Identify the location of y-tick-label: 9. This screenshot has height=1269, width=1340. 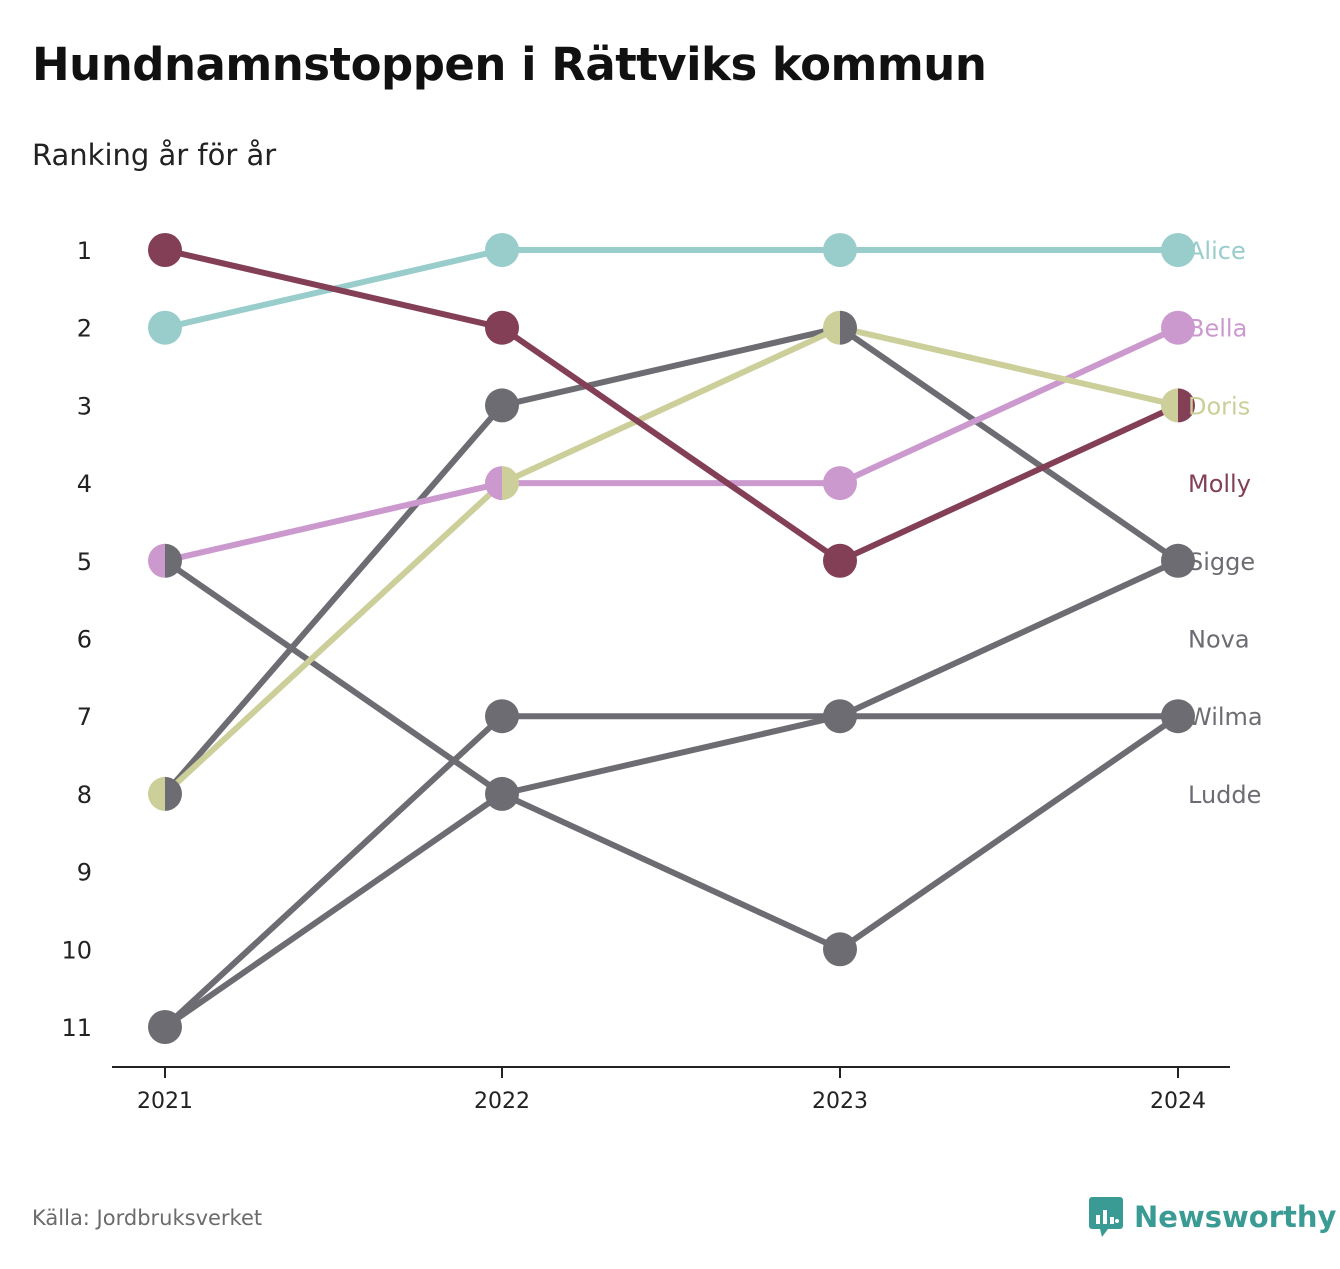
(84, 873).